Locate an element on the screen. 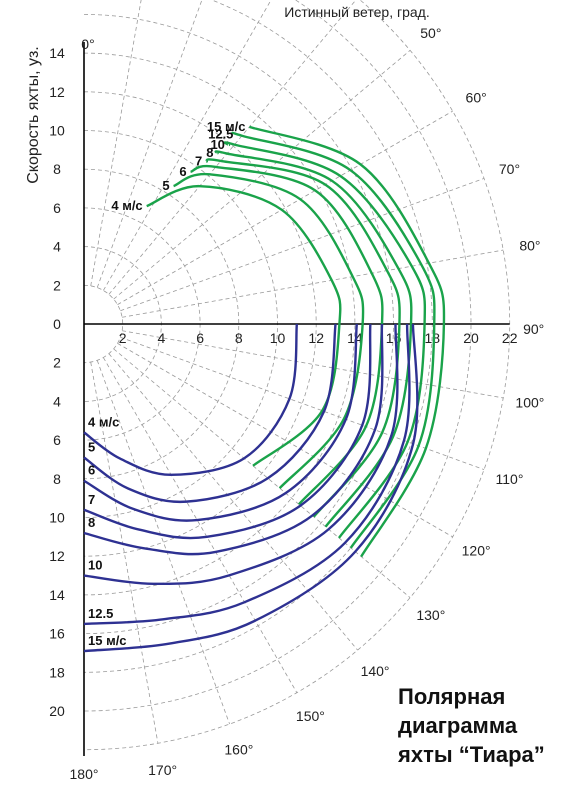  upwind-curve-label: 10 is located at coordinates (217, 144).